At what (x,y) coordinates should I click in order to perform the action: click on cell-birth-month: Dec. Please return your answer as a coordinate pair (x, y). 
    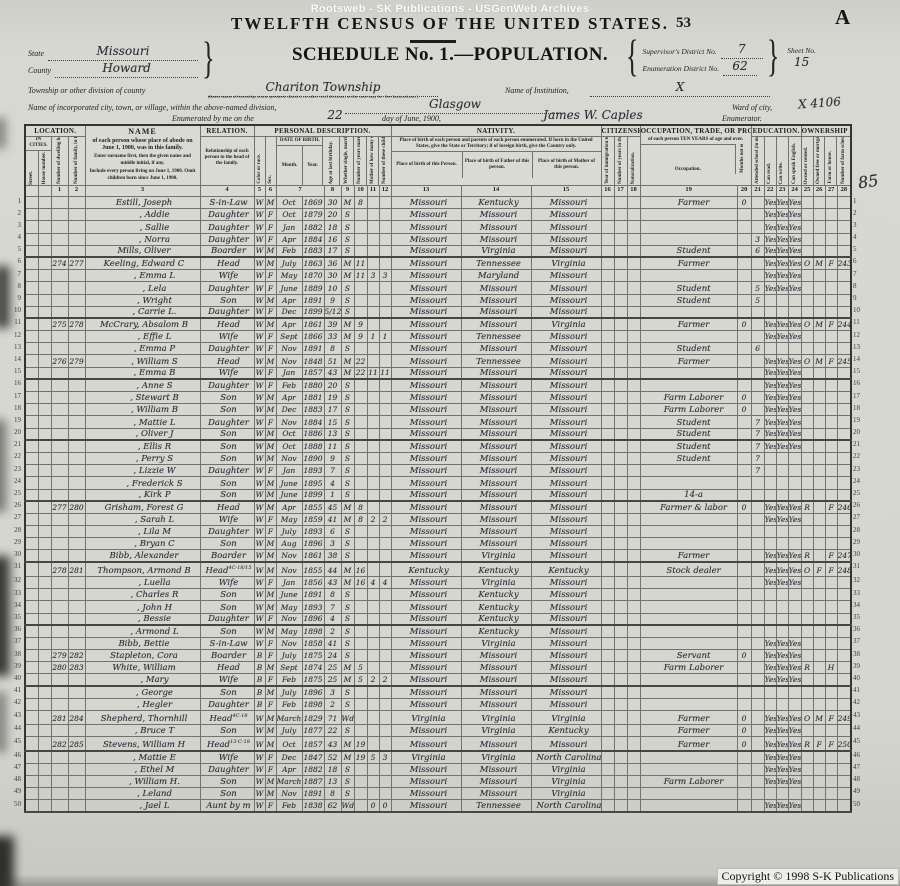
    Looking at the image, I should click on (289, 757).